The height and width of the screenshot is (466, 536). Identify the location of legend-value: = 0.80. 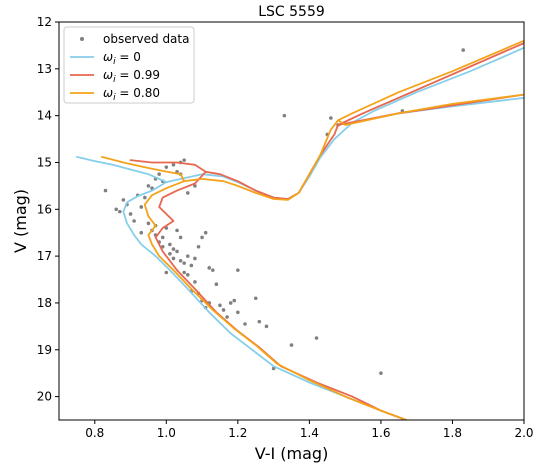
(138, 93).